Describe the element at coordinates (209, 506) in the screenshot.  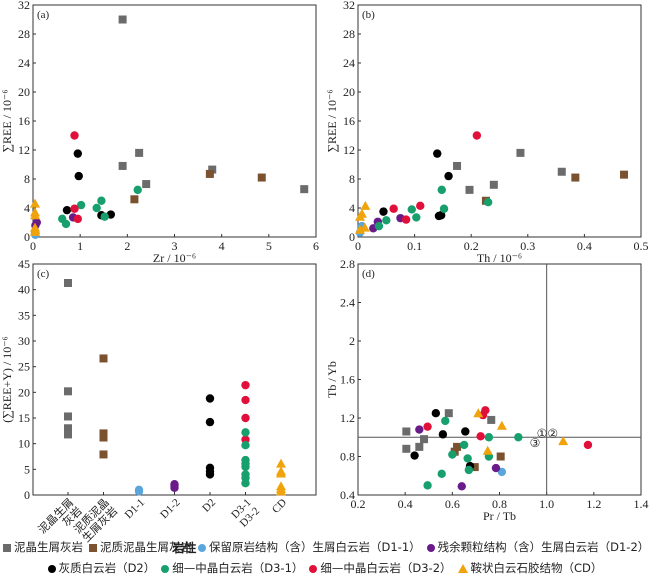
I see `category-label-line: D2` at that location.